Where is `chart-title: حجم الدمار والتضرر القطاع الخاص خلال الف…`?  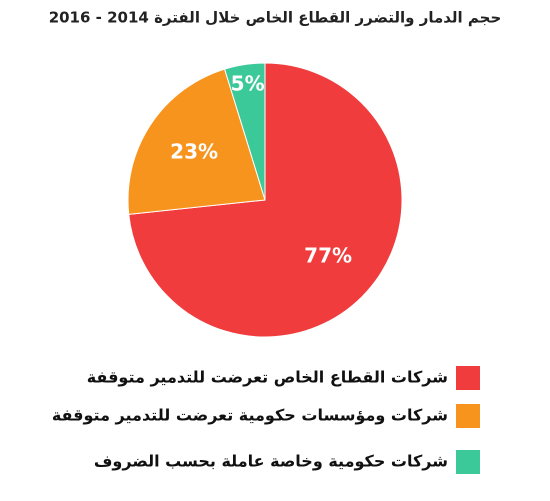 chart-title: حجم الدمار والتضرر القطاع الخاص خلال الف… is located at coordinates (275, 18).